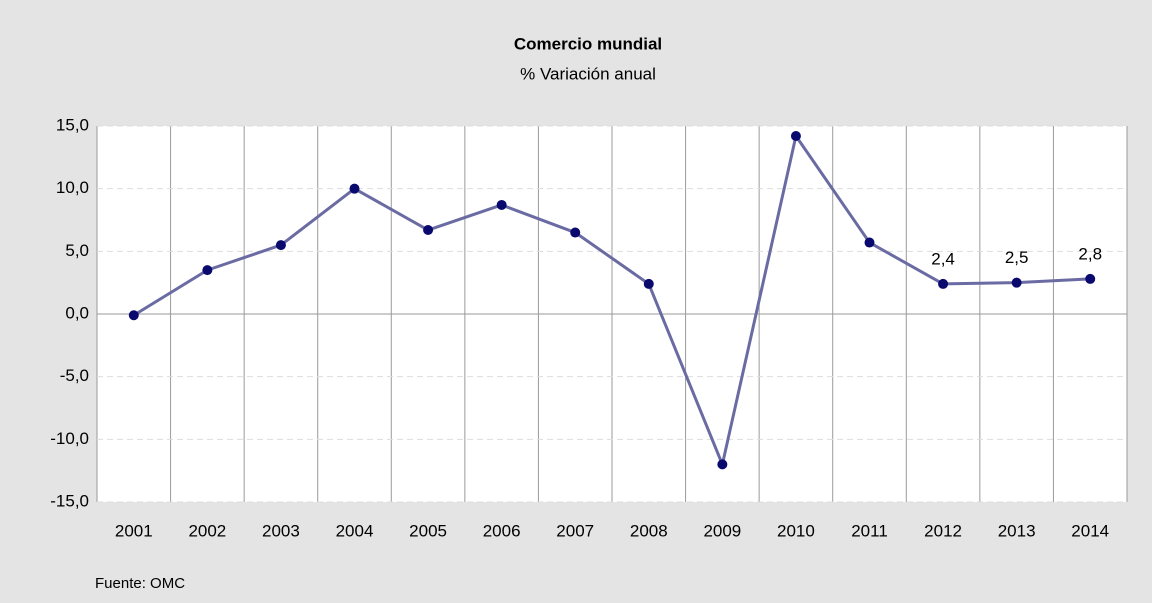 The width and height of the screenshot is (1152, 603). What do you see at coordinates (72, 124) in the screenshot?
I see `y-tick-label: 15,0` at bounding box center [72, 124].